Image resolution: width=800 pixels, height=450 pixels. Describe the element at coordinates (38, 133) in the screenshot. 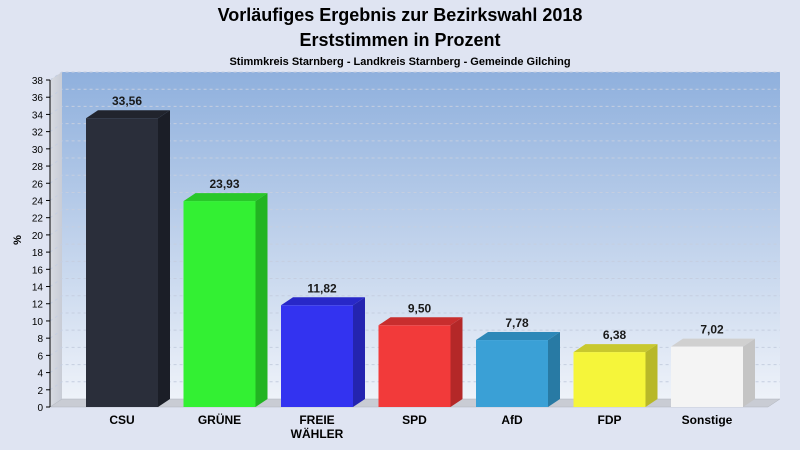

I see `y-tick-label: 32` at that location.